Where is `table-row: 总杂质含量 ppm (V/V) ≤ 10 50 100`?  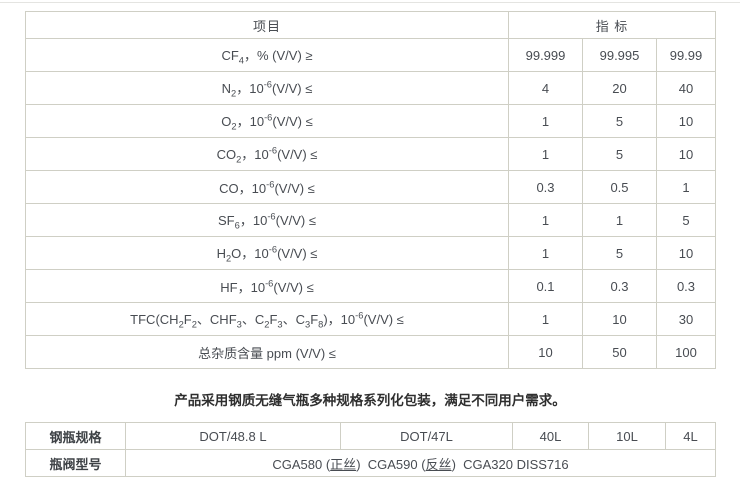
table-row: 总杂质含量 ppm (V/V) ≤ 10 50 100 is located at coordinates (370, 352).